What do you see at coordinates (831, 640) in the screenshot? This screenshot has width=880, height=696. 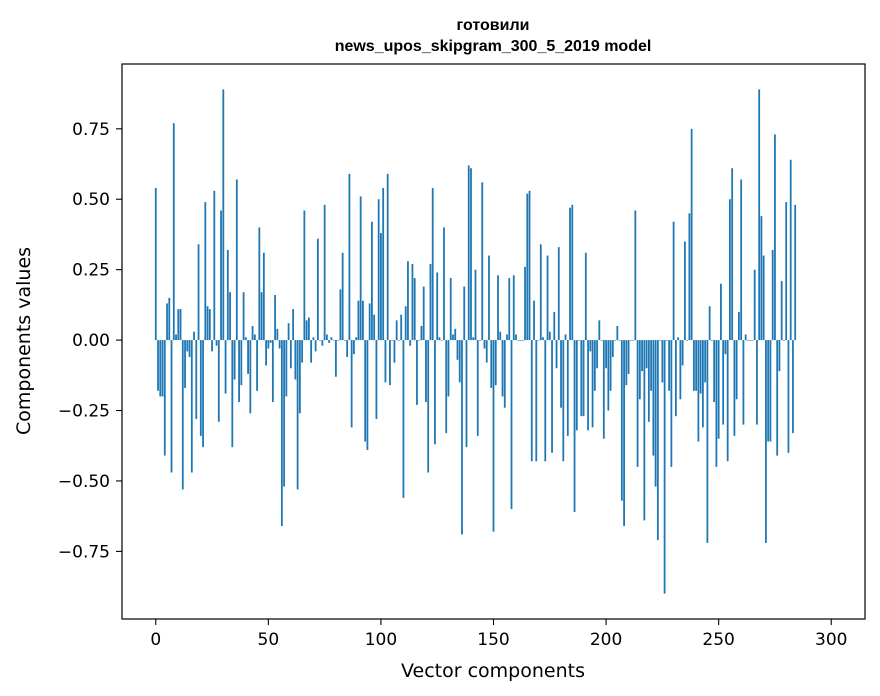 I see `x-tick-label: 300` at bounding box center [831, 640].